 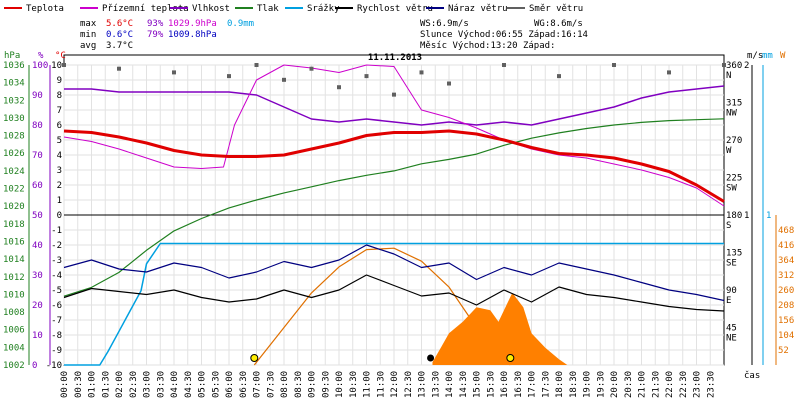 What do you see at coordinates (230, 384) in the screenshot?
I see `x-tick-label: 06:00` at bounding box center [230, 384].